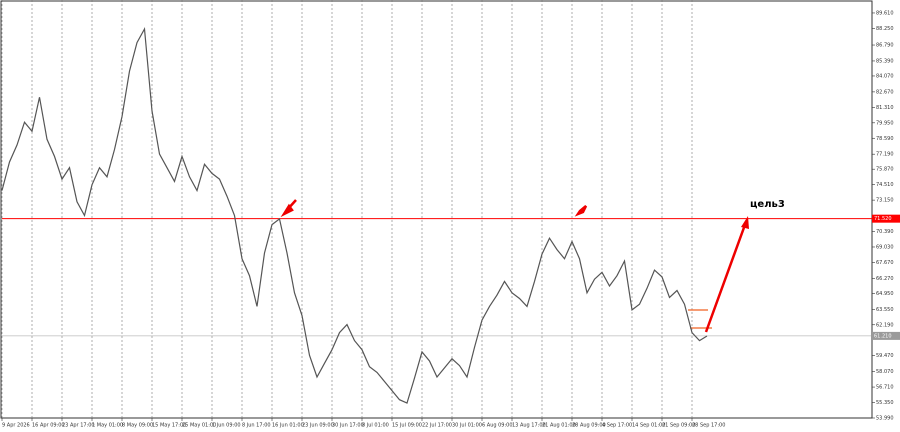 This screenshot has height=432, width=900. Describe the element at coordinates (437, 426) in the screenshot. I see `x-tick-label: 22 Jul 17:00` at that location.